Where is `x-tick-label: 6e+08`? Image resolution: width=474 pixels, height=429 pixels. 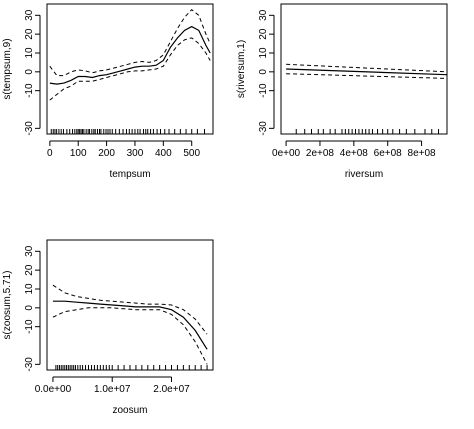 x-tick-label: 6e+08 is located at coordinates (388, 153).